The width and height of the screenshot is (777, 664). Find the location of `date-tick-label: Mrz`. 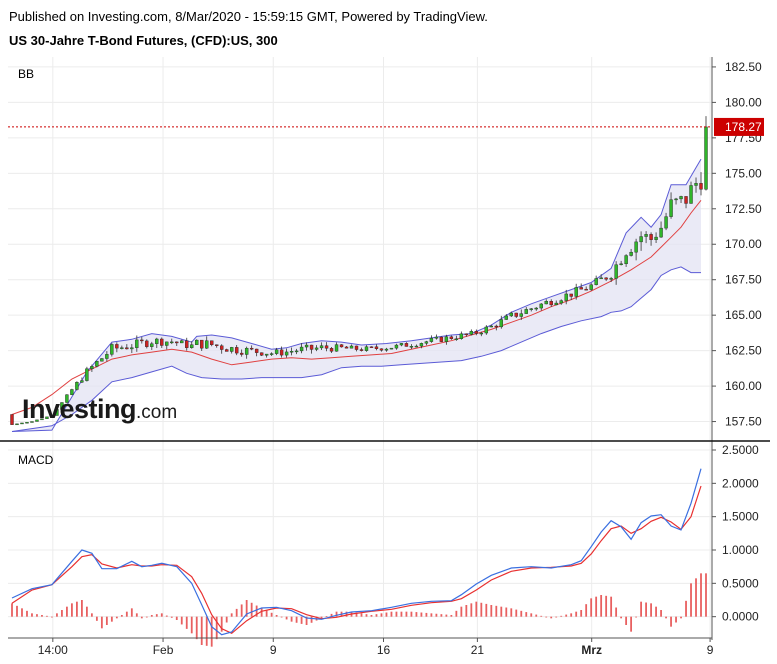

date-tick-label: Mrz is located at coordinates (591, 650).